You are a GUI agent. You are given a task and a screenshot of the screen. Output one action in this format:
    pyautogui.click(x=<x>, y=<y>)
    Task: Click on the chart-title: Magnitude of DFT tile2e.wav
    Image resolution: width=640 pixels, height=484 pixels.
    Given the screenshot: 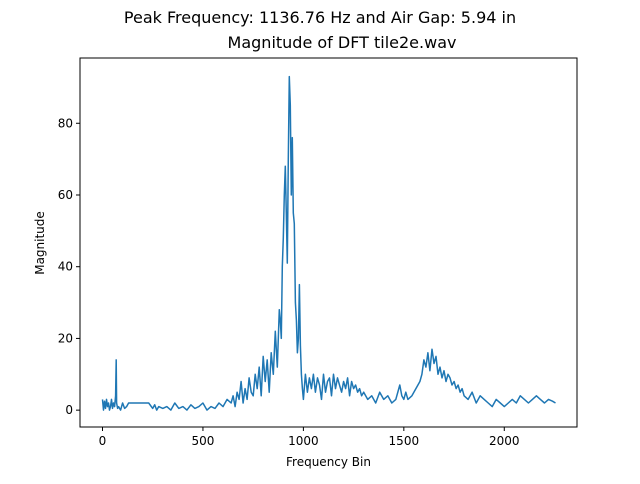 What is the action you would take?
    pyautogui.click(x=342, y=42)
    